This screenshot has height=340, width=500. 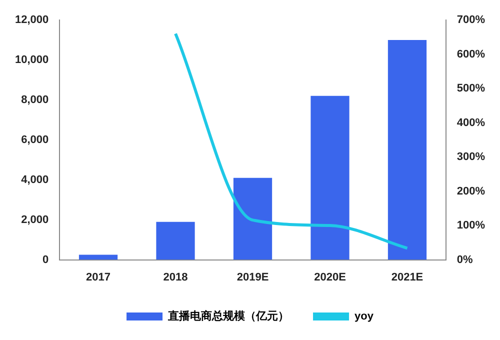 I want to click on y2-tick-label: 200%, so click(x=471, y=191).